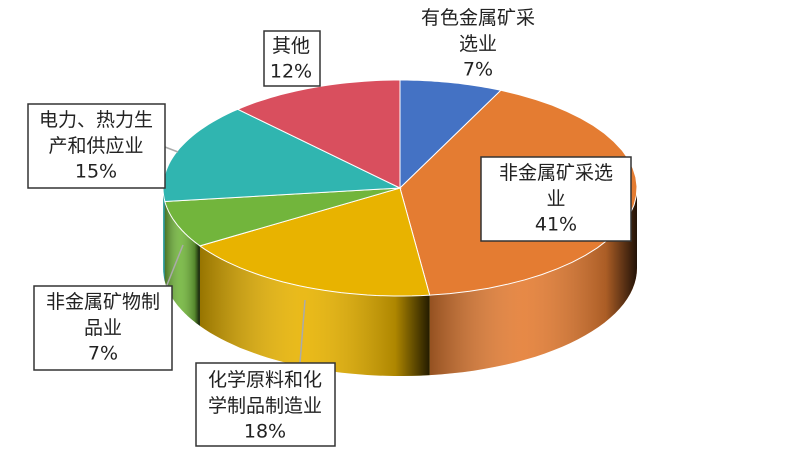 Image resolution: width=792 pixels, height=464 pixels. Describe the element at coordinates (556, 186) in the screenshot. I see `category-label: 非金属矿采选业` at that location.